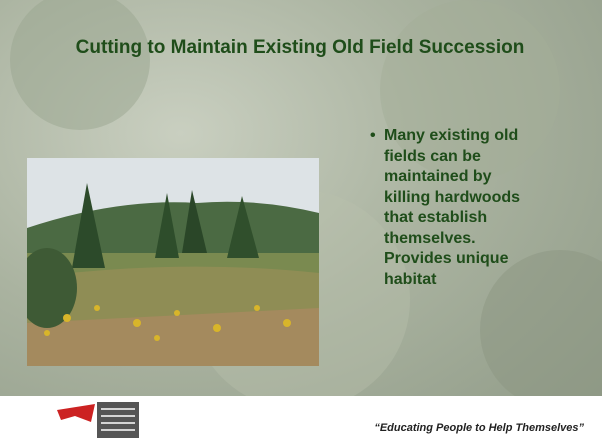 This screenshot has height=444, width=602. Describe the element at coordinates (479, 428) in the screenshot. I see `footer-quote: “Educating People to Help Themselves”` at that location.